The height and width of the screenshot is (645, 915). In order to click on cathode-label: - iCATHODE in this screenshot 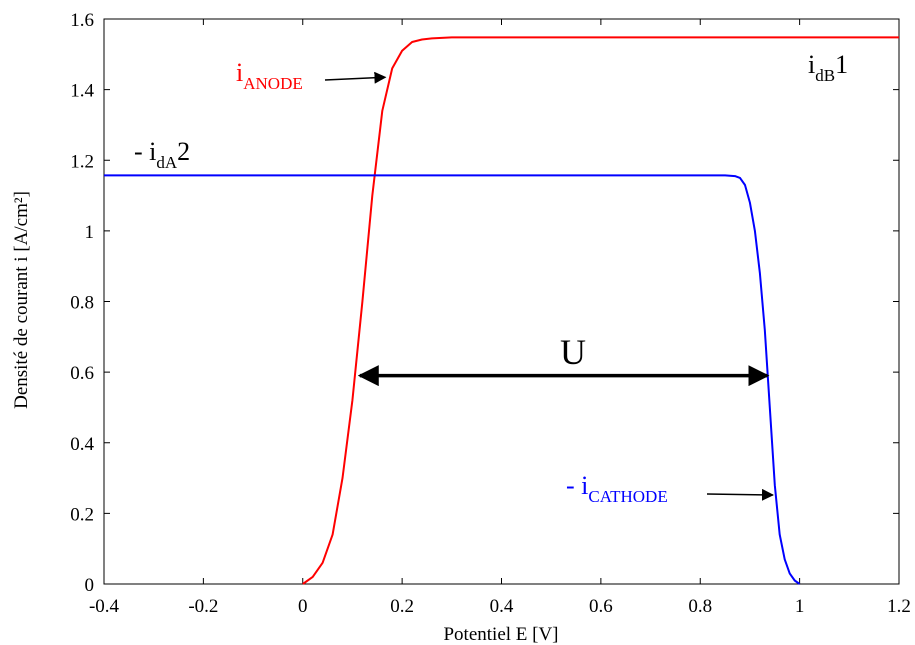, I will do `click(617, 488)`.